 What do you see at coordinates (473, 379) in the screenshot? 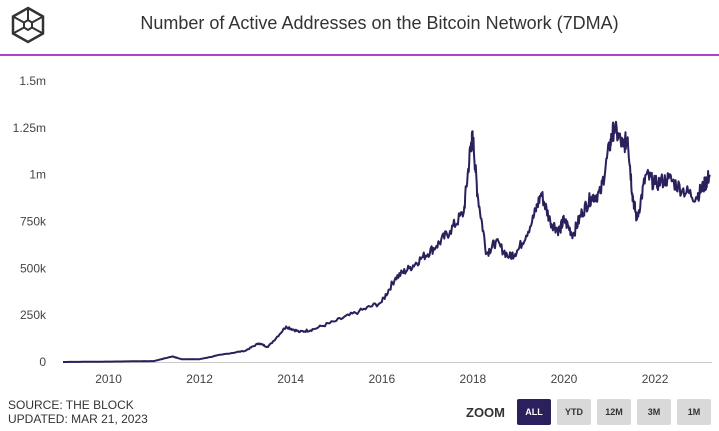
I see `x-tick-label: 2018` at bounding box center [473, 379].